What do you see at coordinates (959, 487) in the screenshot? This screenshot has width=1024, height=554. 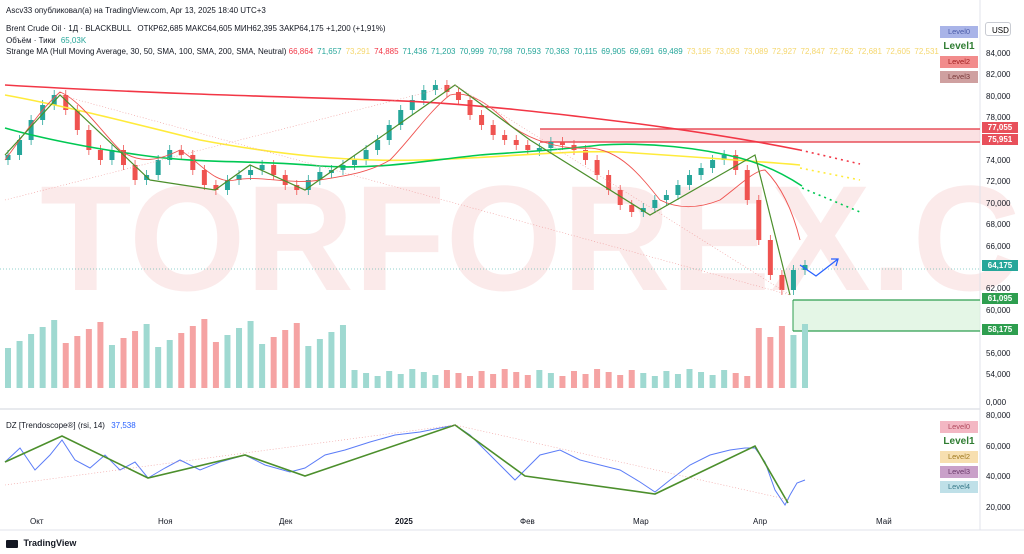 I see `level-badge: Level4` at bounding box center [959, 487].